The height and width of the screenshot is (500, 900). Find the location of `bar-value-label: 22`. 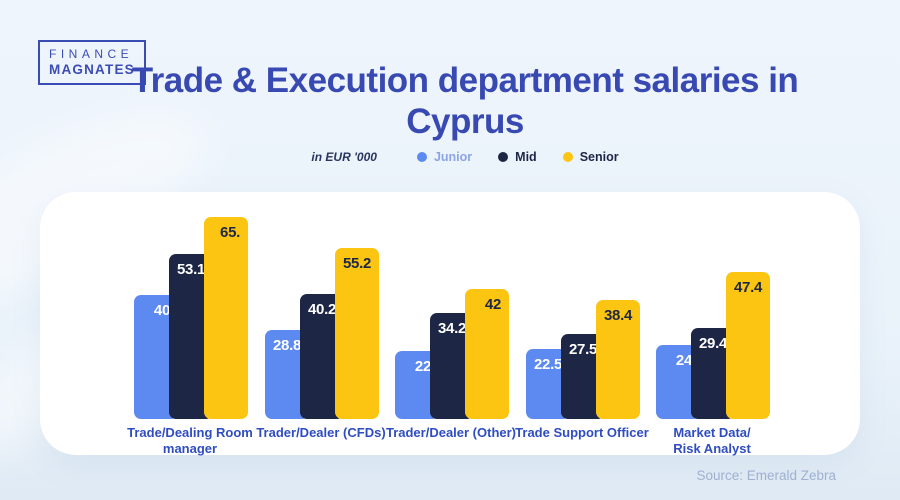

bar-value-label: 22 is located at coordinates (422, 366).